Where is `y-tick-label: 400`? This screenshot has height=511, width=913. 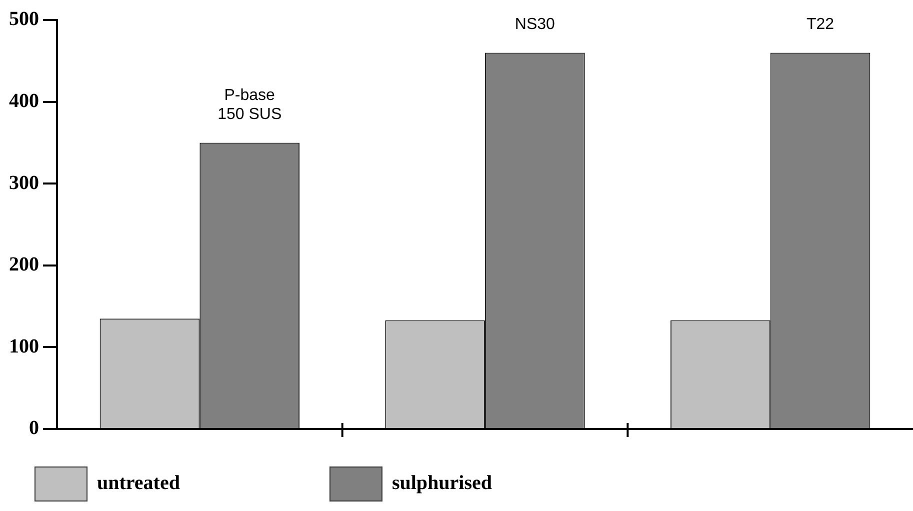
y-tick-label: 400 is located at coordinates (24, 101).